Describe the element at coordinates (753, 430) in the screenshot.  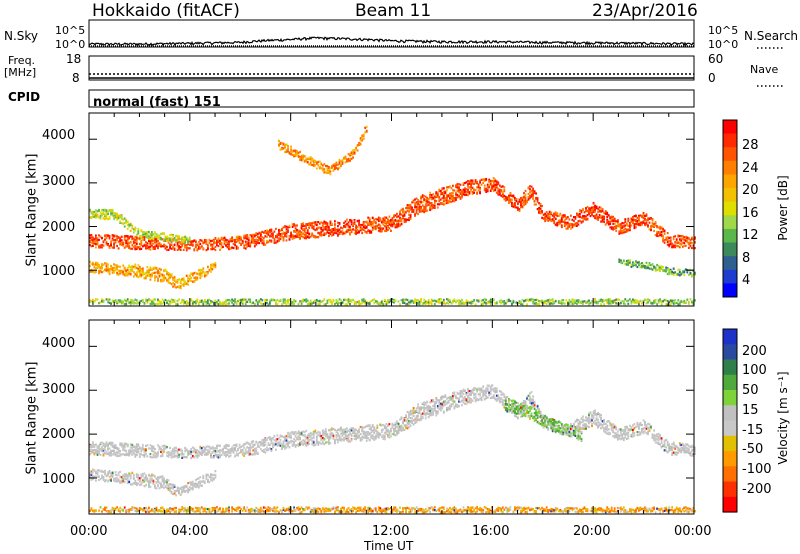
I see `vel-cbar-tick-minus15: -15` at that location.